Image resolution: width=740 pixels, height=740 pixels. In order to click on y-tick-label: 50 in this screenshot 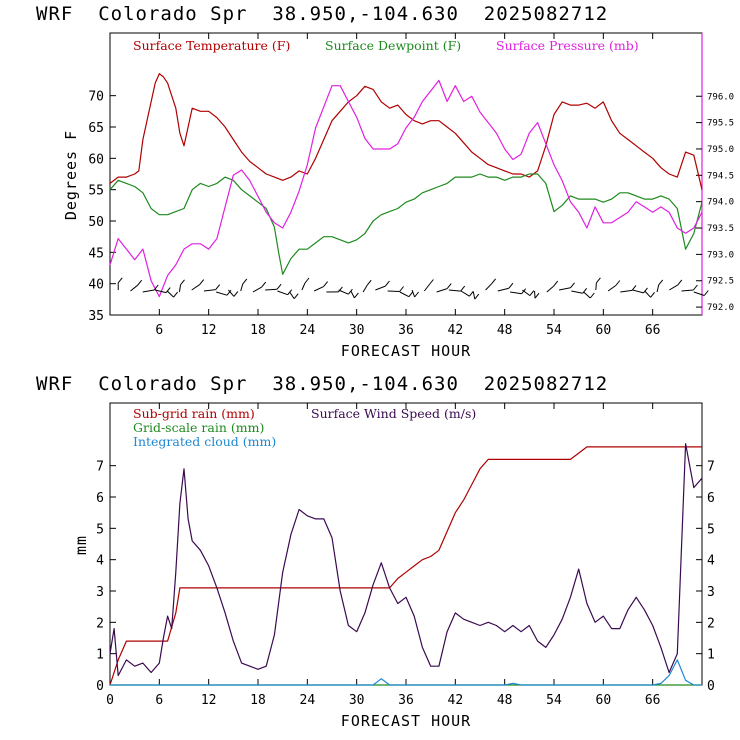, I will do `click(96, 222)`.